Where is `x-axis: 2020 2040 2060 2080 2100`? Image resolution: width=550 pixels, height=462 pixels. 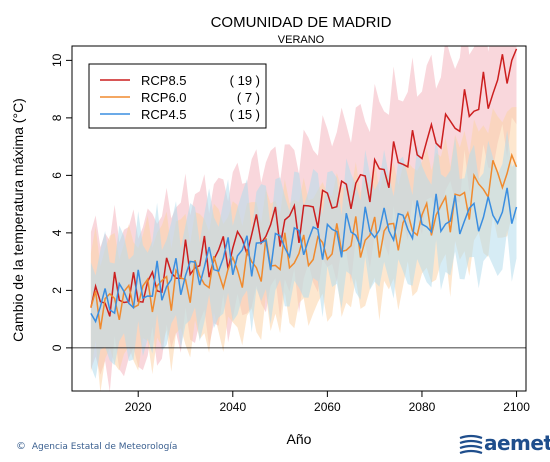 x-axis: 2020 2040 2060 2080 2100 is located at coordinates (327, 402).